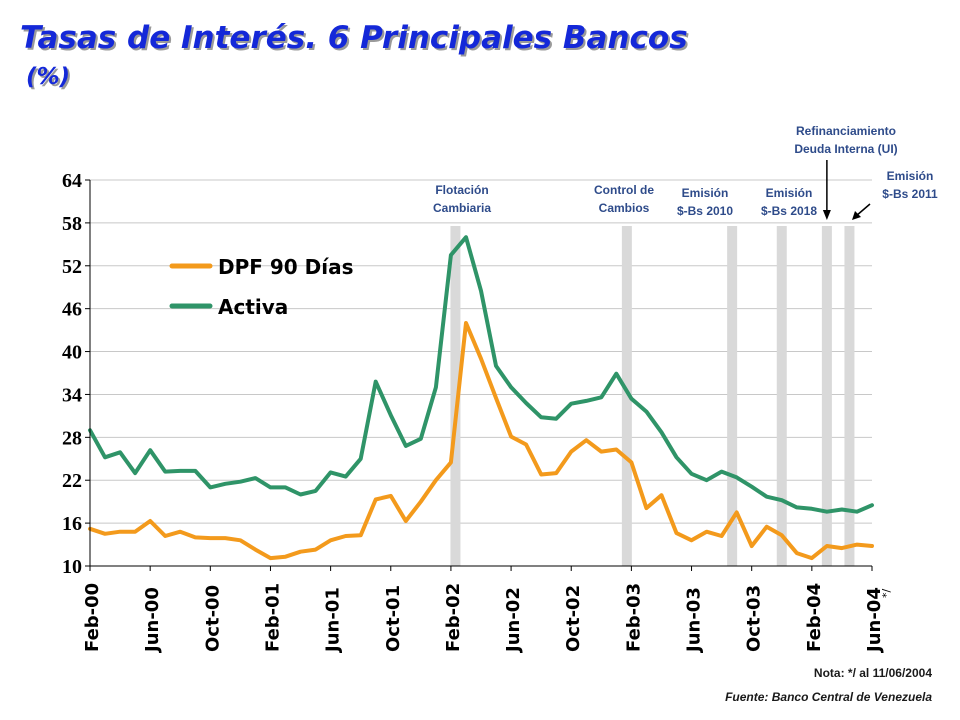 The image size is (960, 720). What do you see at coordinates (152, 620) in the screenshot?
I see `x-tick-label: Jun-00` at bounding box center [152, 620].